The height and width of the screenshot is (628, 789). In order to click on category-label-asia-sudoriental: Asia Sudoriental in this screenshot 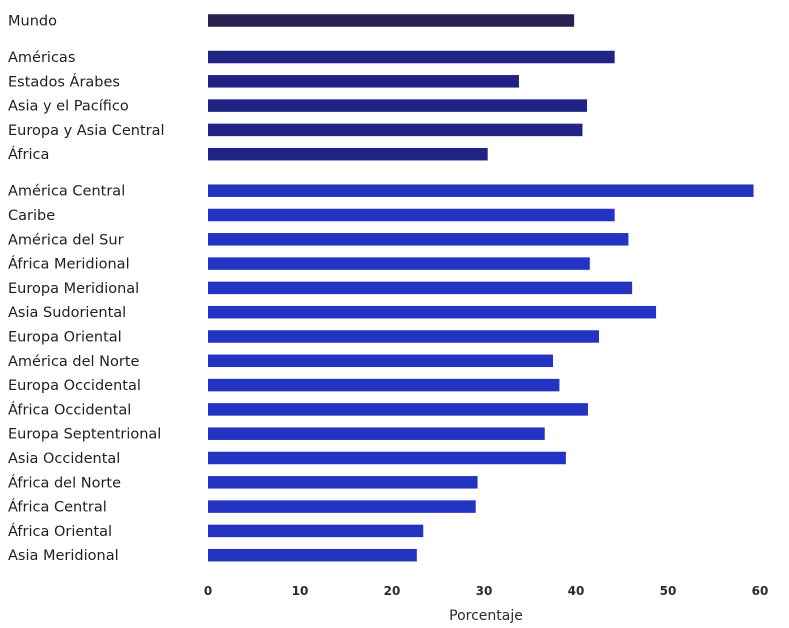, I will do `click(67, 313)`.